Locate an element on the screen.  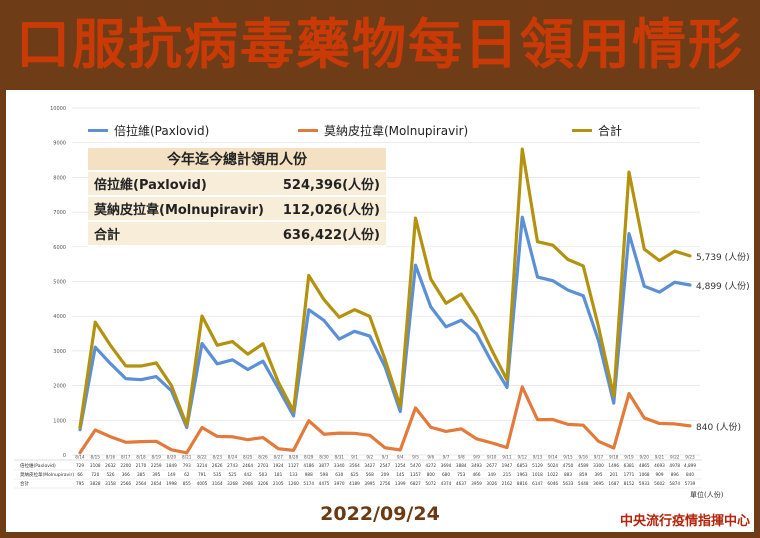
x-tick-label: 8/27 is located at coordinates (279, 457).